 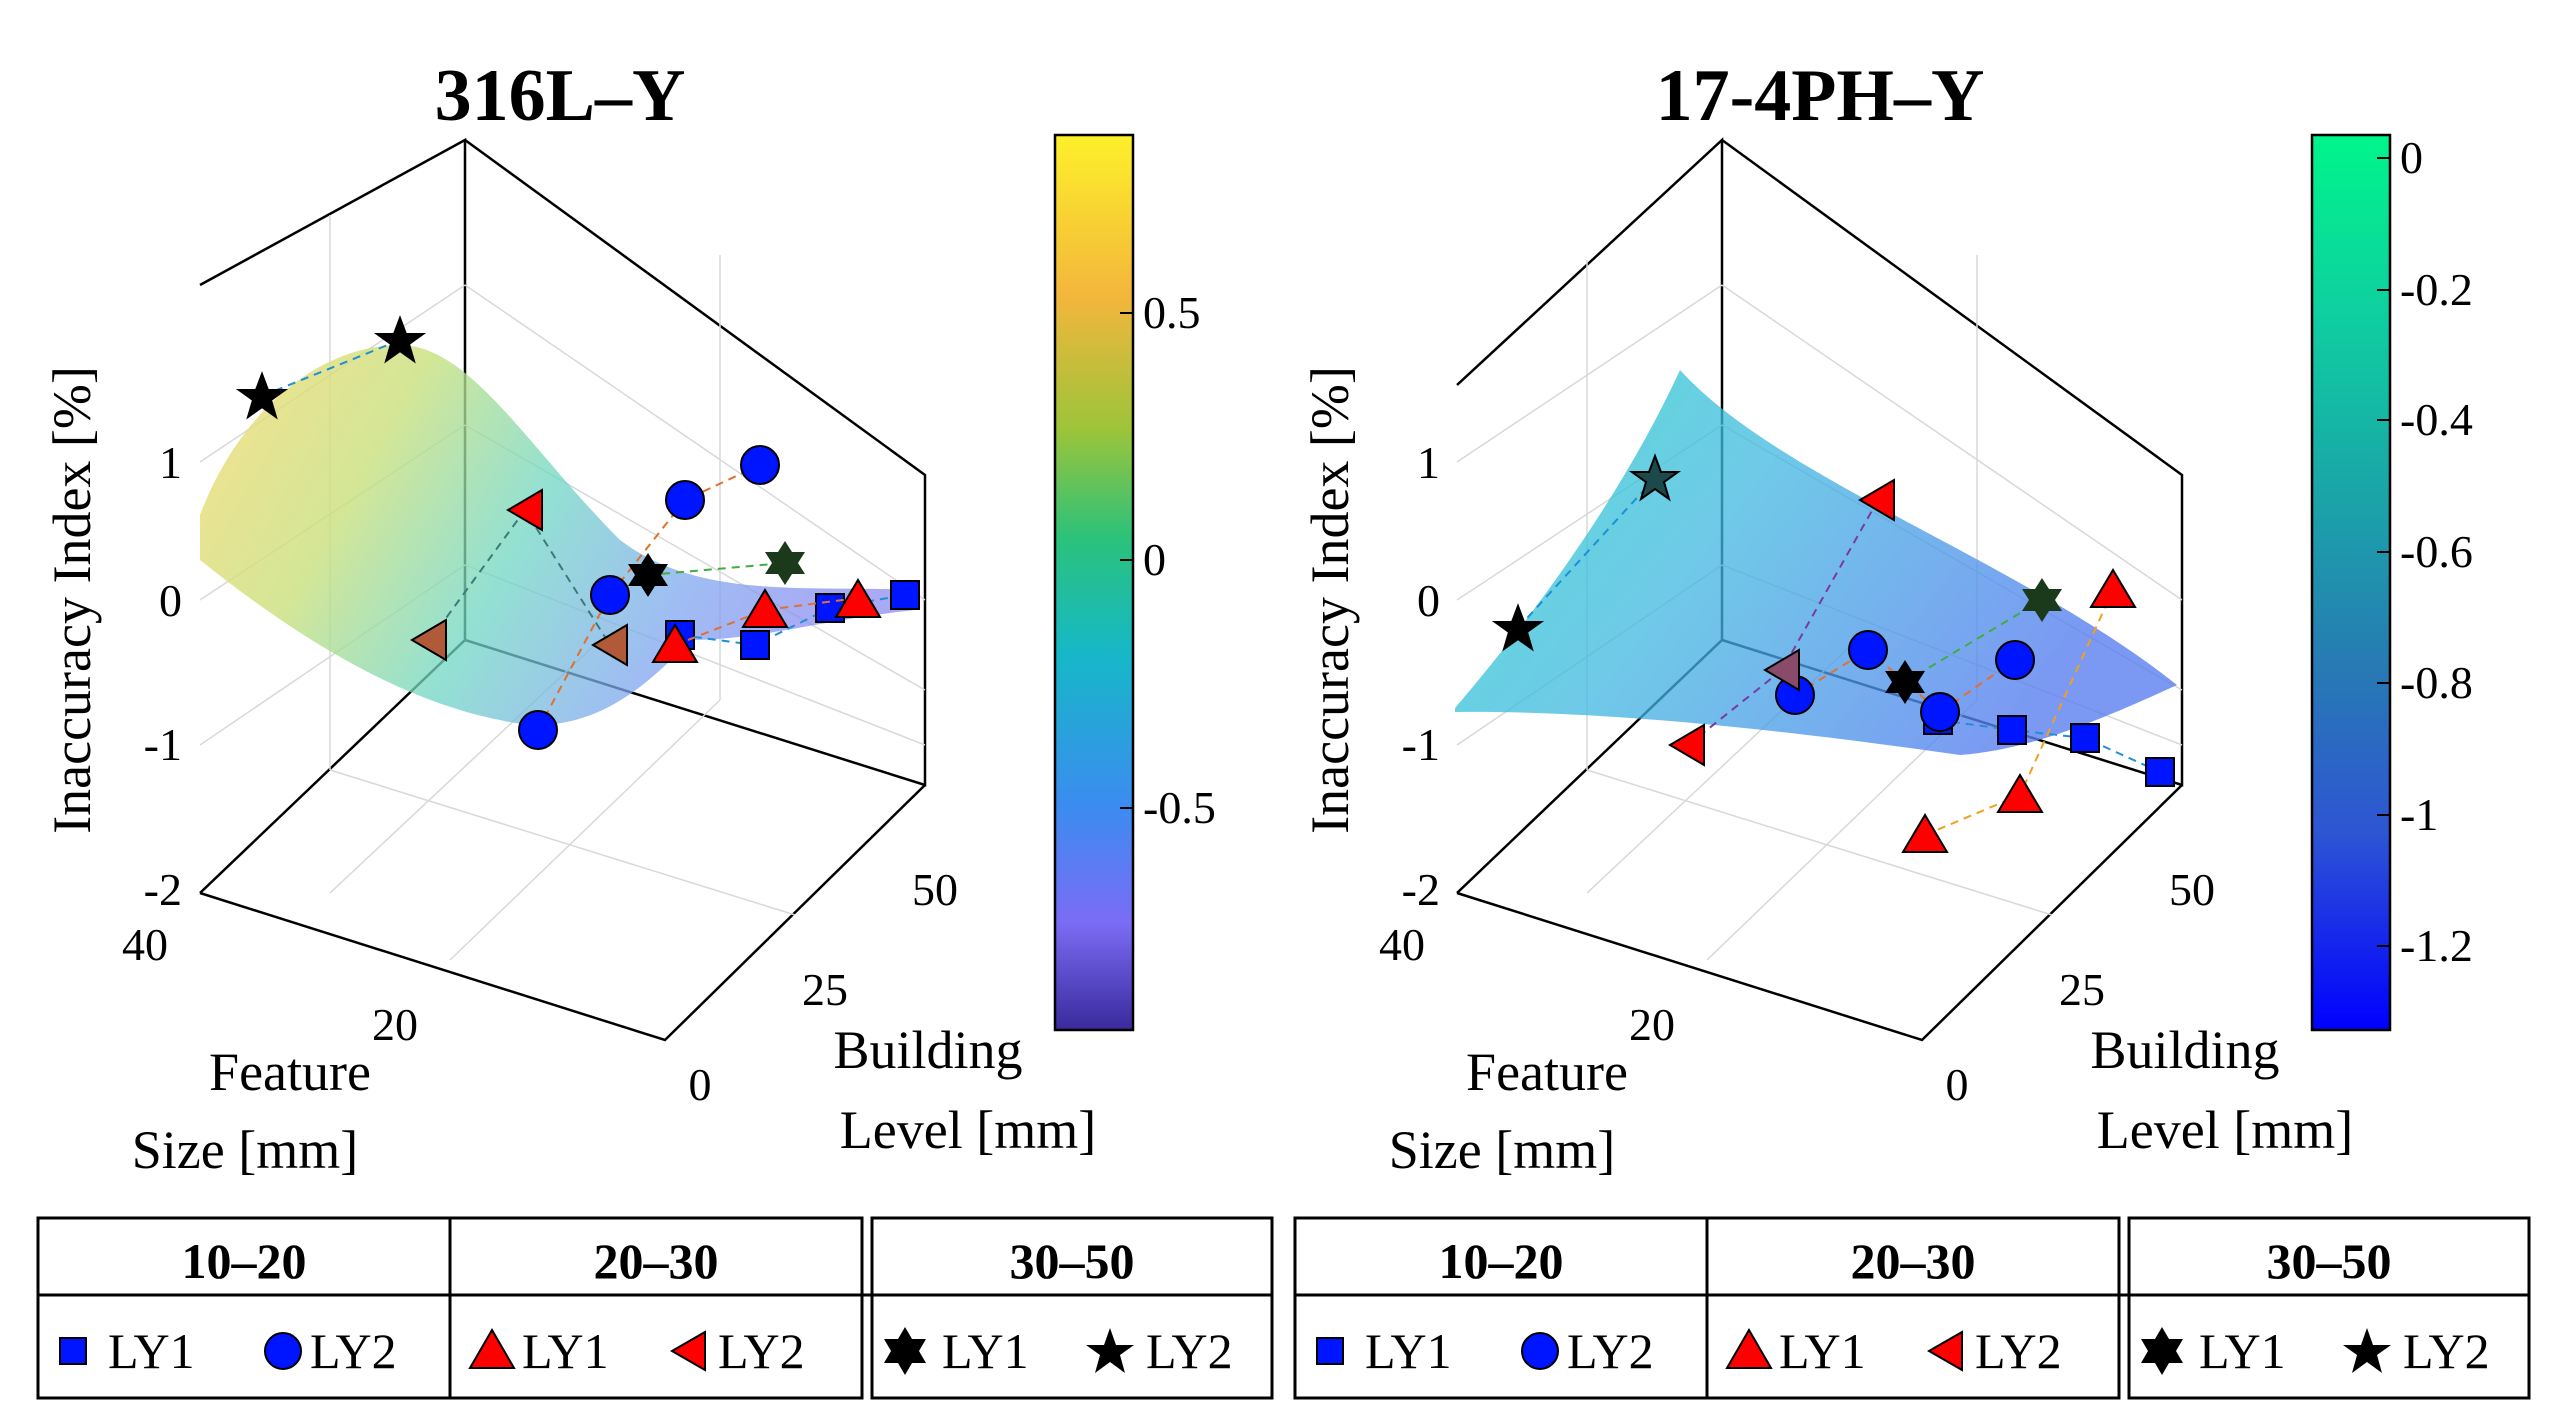 I want to click on fitted-surface, so click(x=1816, y=562).